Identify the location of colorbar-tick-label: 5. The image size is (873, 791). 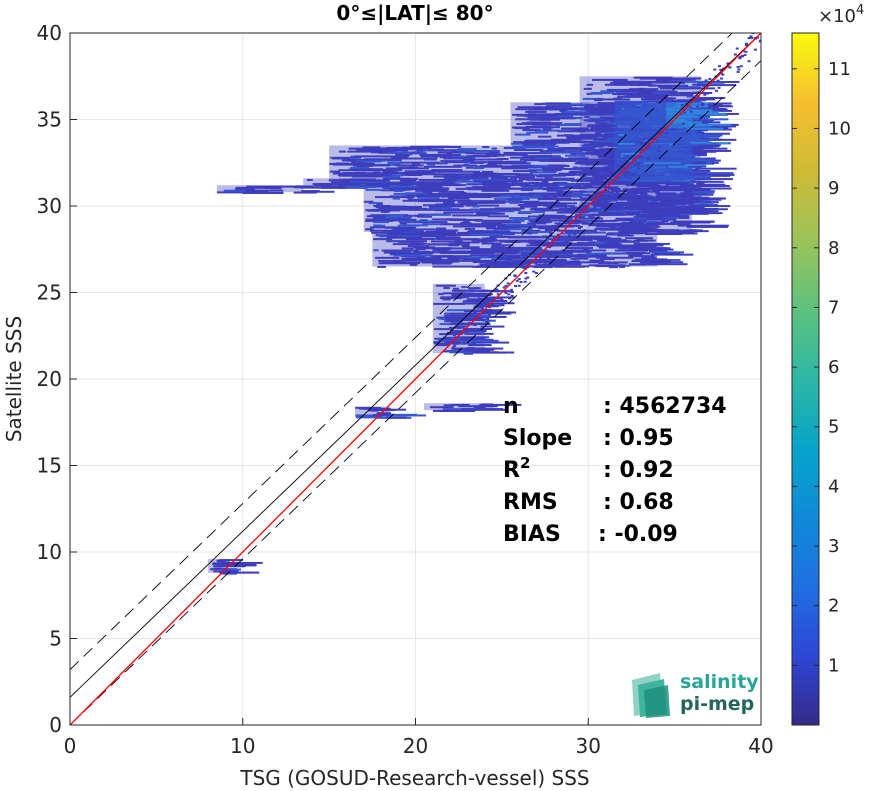
(833, 427).